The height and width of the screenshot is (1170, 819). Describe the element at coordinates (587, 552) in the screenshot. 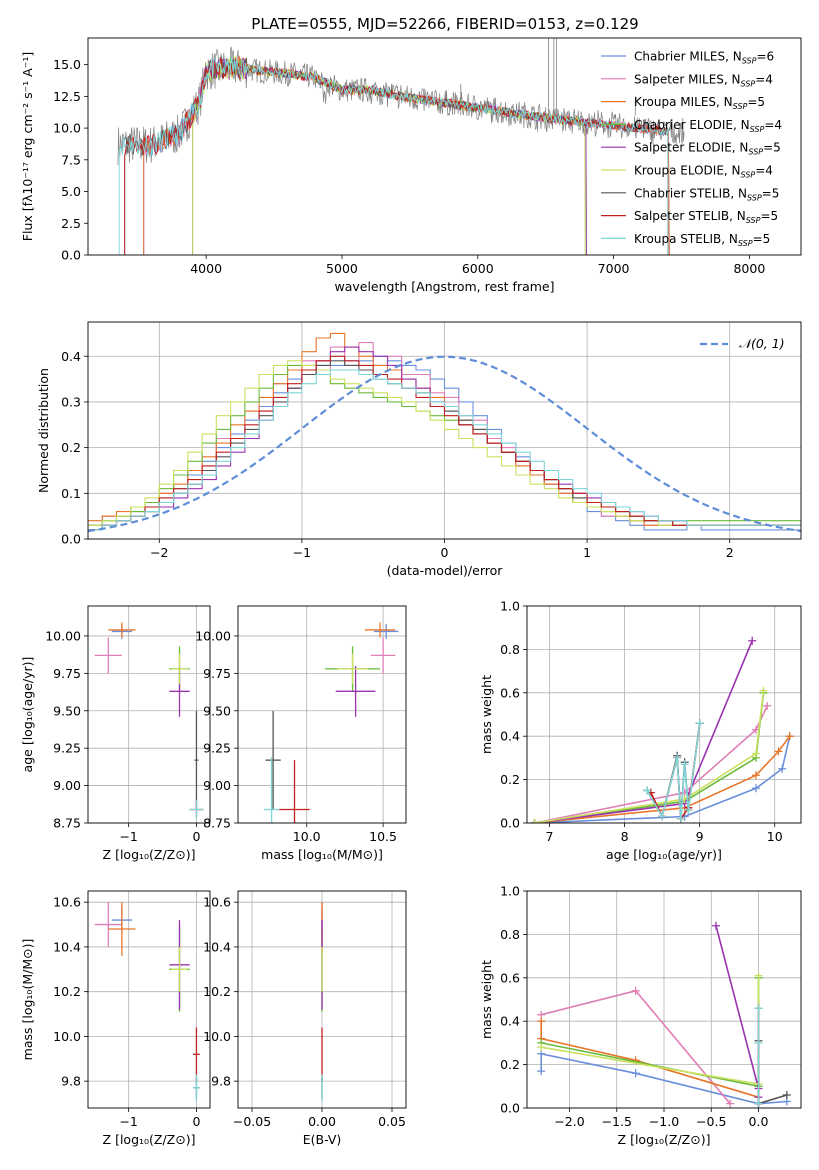

I see `x-tick-label: 1` at that location.